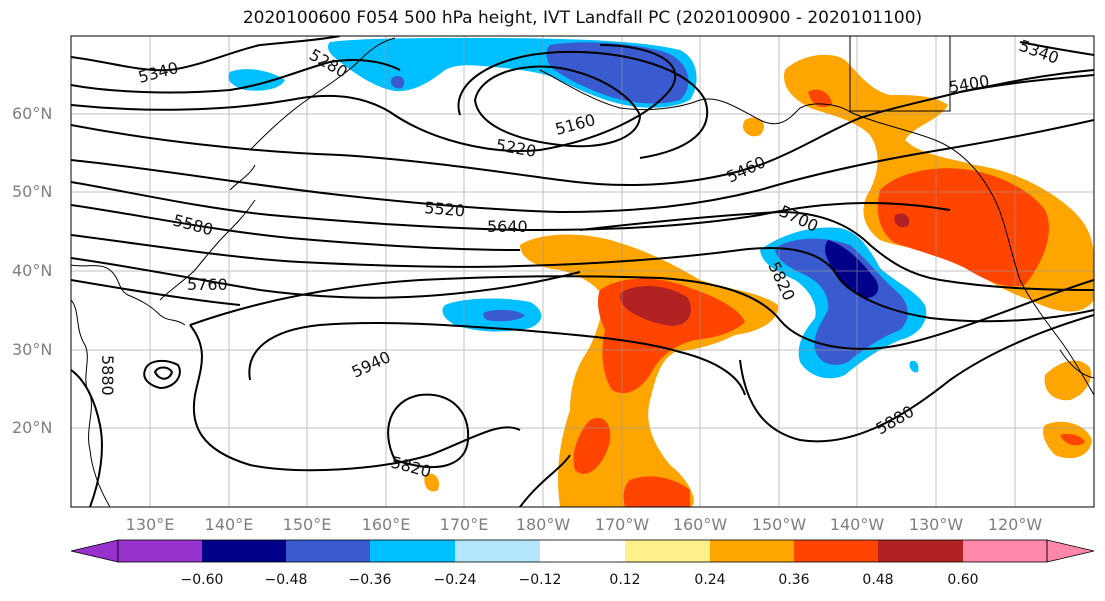 This screenshot has width=1105, height=601. What do you see at coordinates (32, 427) in the screenshot?
I see `lat-label: 20°N` at bounding box center [32, 427].